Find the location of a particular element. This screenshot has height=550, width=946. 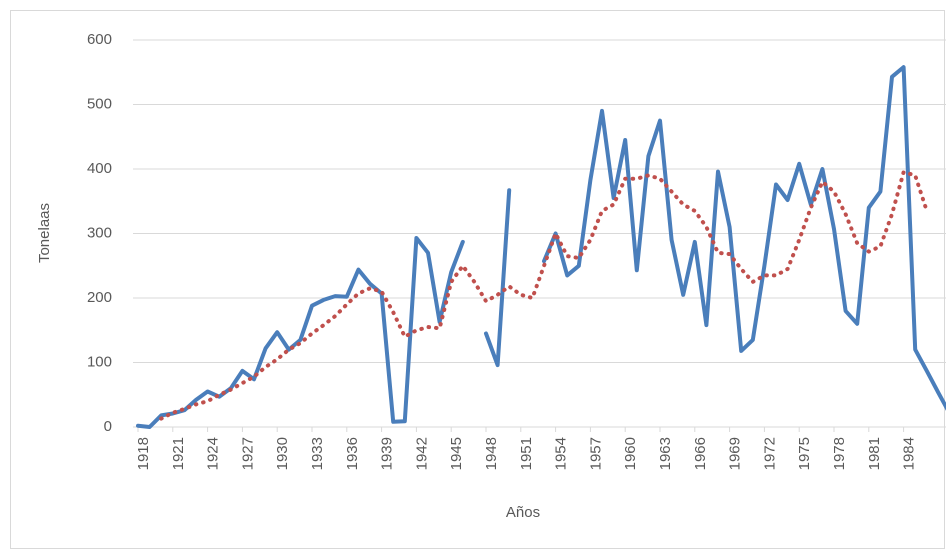

x-tick-label: 1948 is located at coordinates (491, 453).